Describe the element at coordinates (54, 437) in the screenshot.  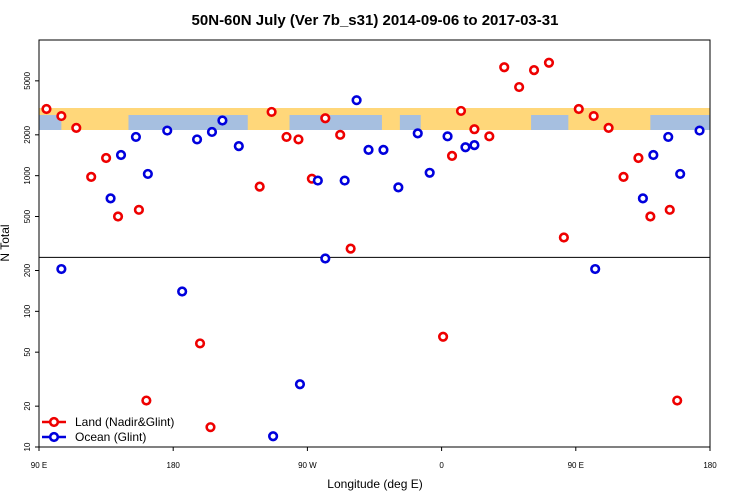
I see `legend-ocean-marker` at that location.